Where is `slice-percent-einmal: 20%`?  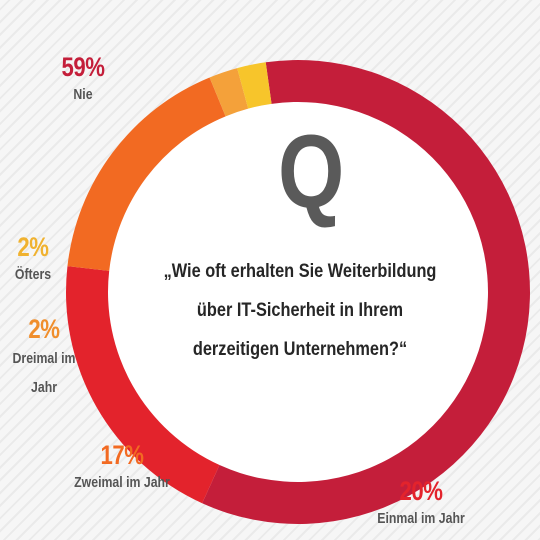
slice-percent-einmal: 20% is located at coordinates (421, 491).